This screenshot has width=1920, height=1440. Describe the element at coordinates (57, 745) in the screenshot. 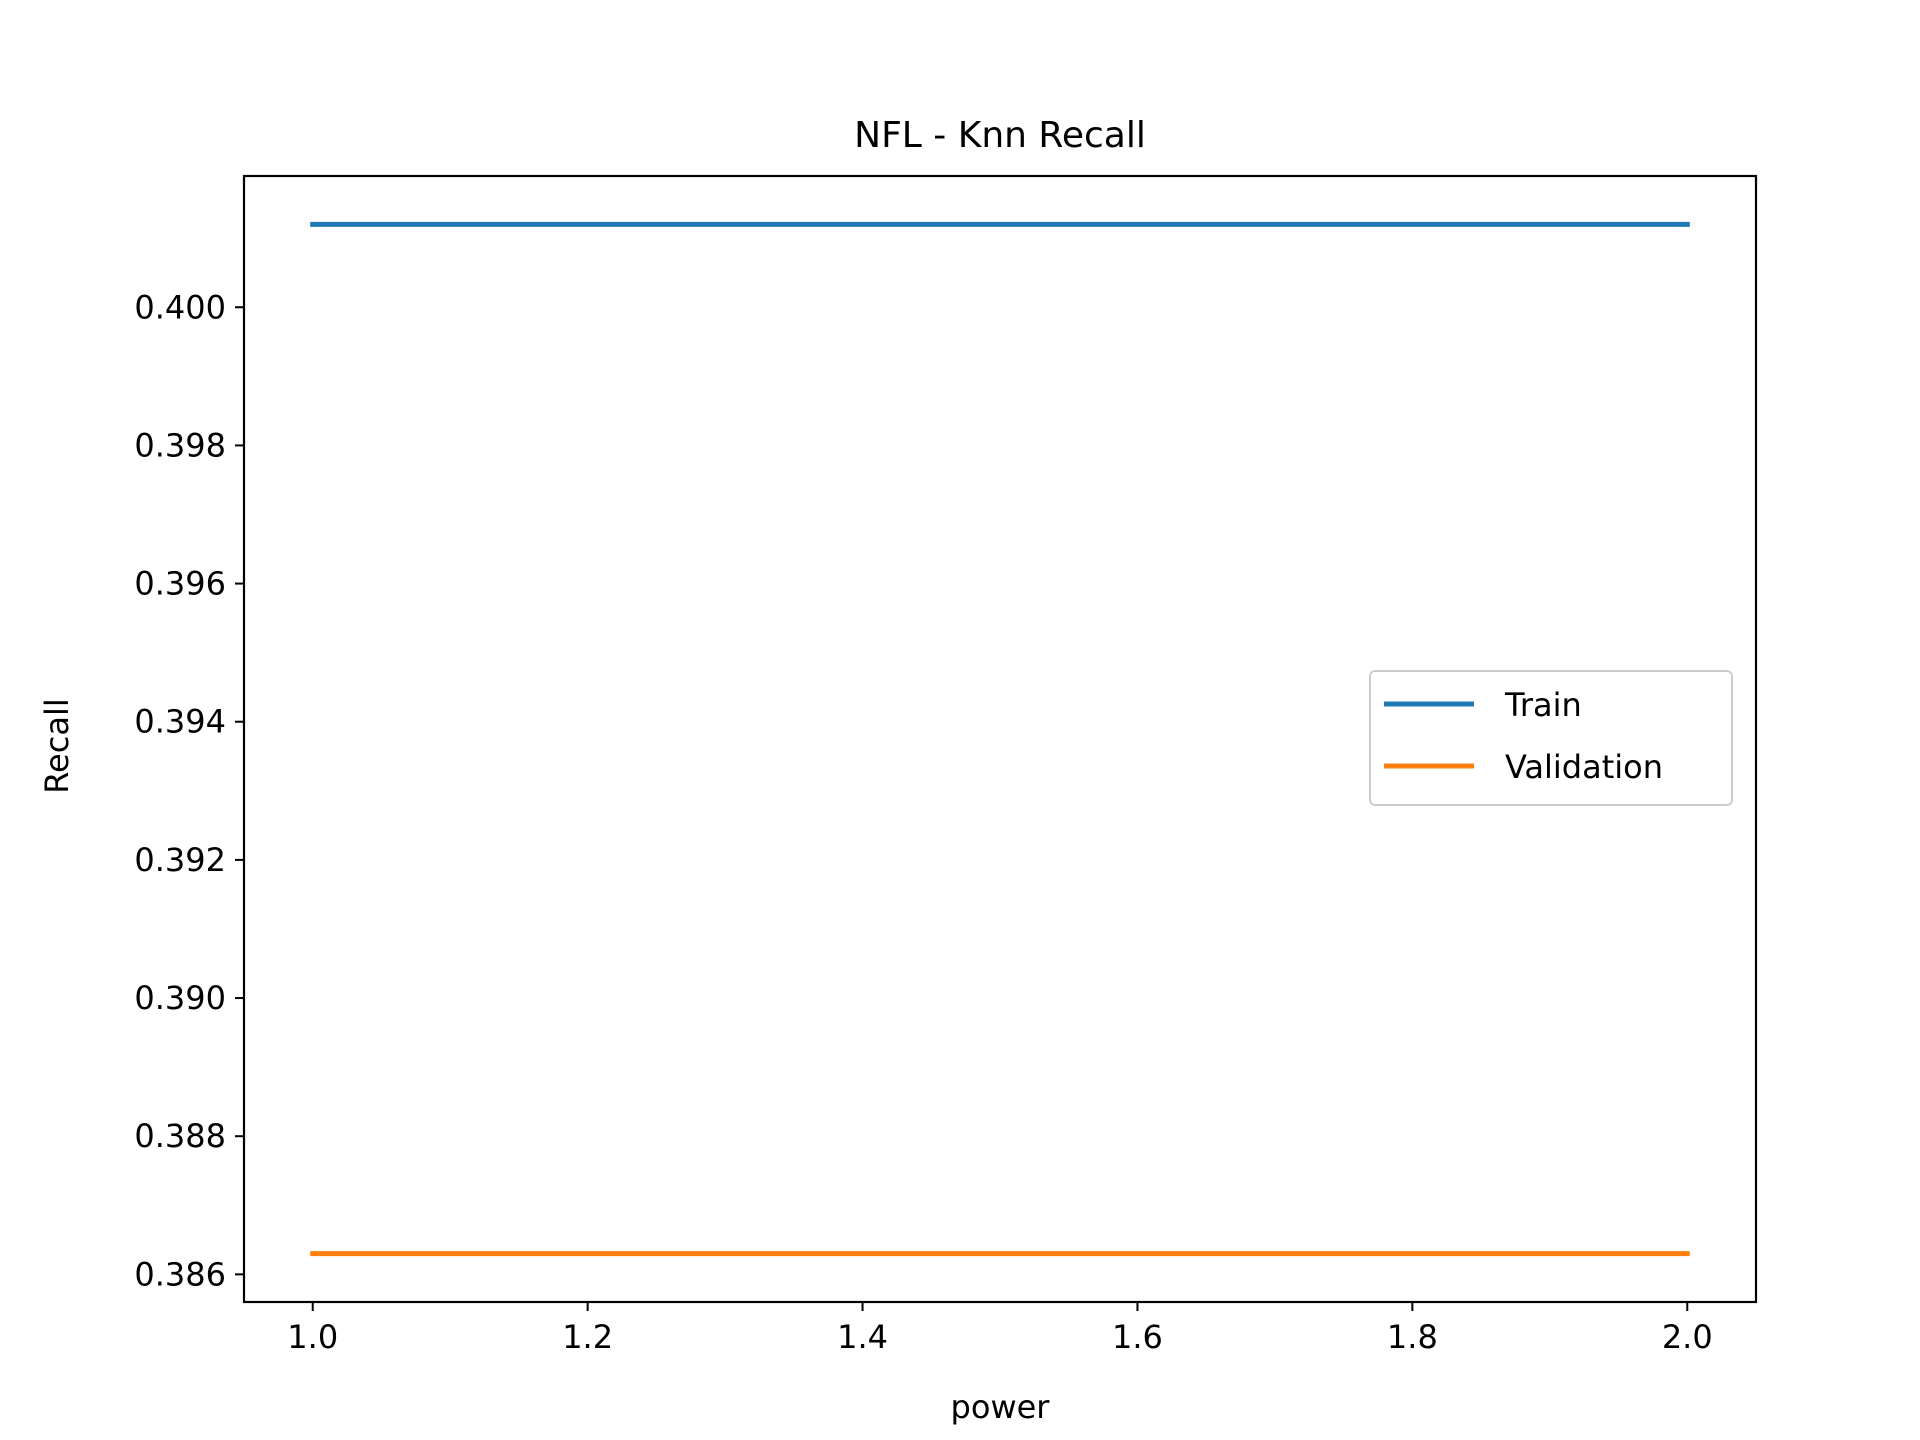

I see `y-axis-label: Recall` at that location.